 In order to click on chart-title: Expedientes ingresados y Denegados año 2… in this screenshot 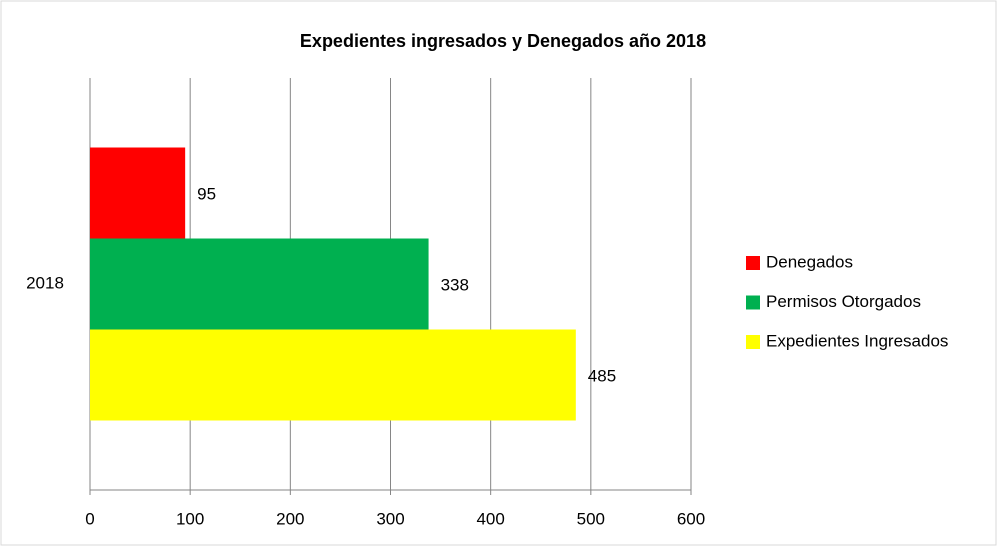, I will do `click(503, 41)`.